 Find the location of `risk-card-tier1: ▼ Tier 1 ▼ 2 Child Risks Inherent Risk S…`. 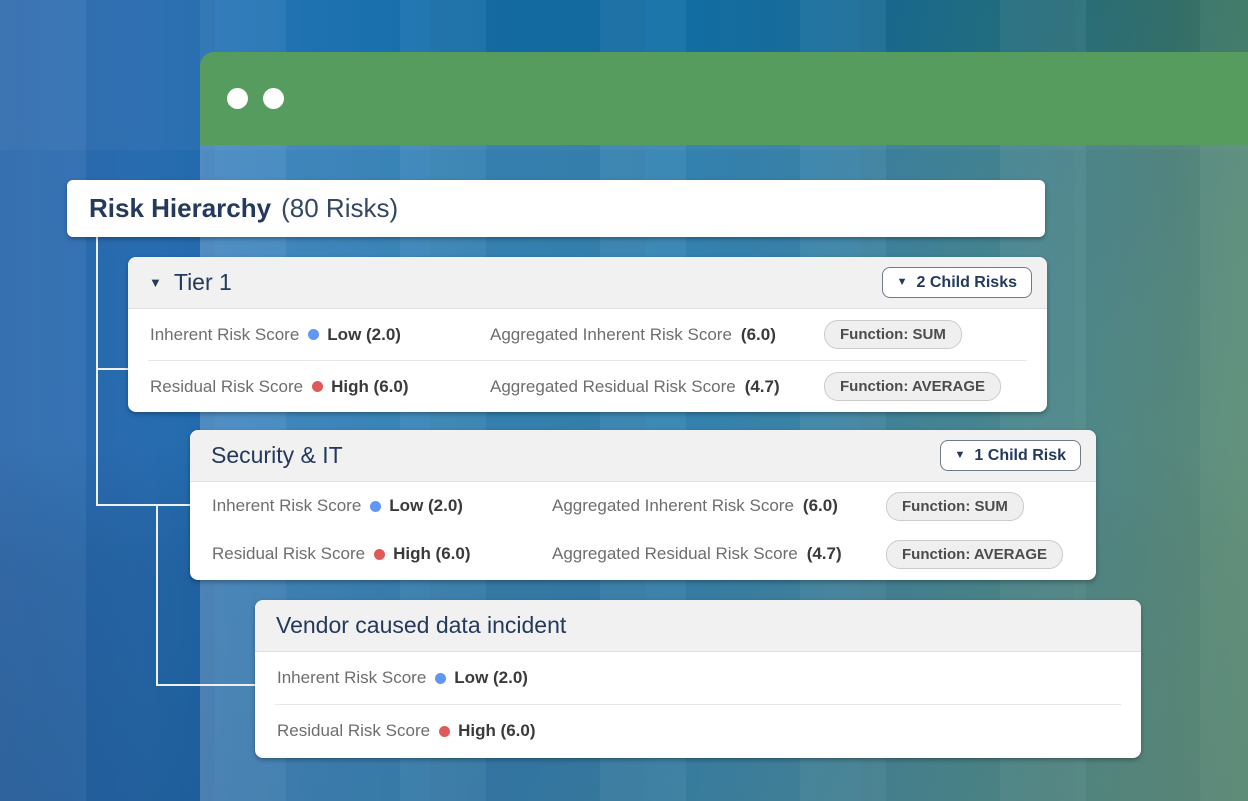

risk-card-tier1: ▼ Tier 1 ▼ 2 Child Risks Inherent Risk S… is located at coordinates (587, 334).